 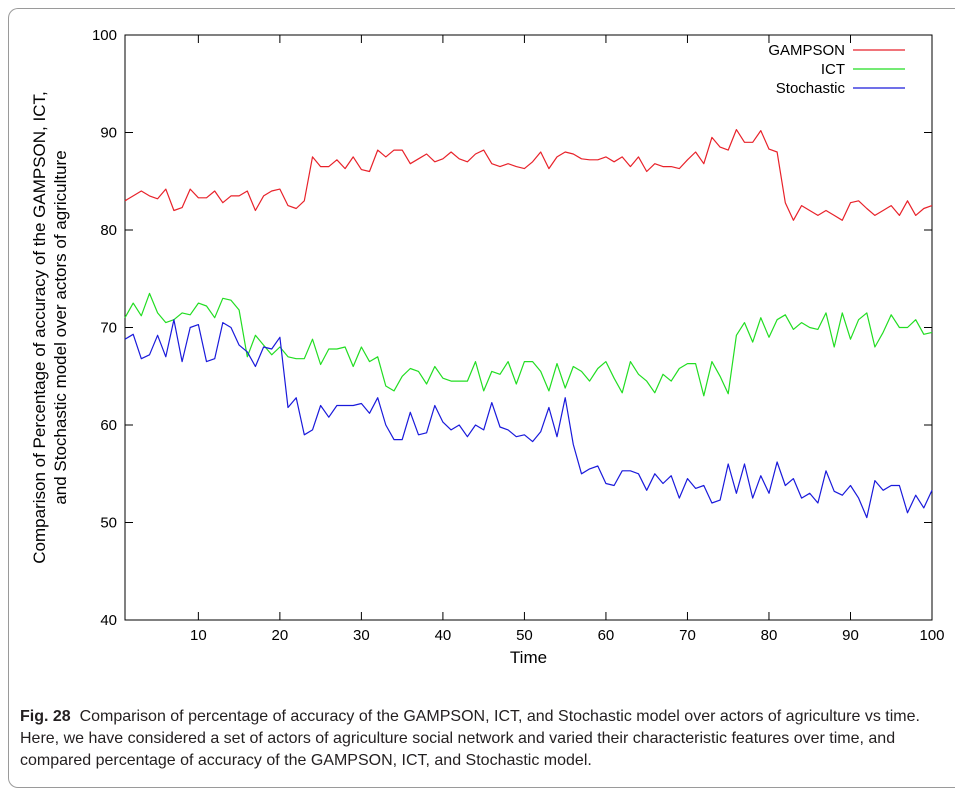 I want to click on legend-label-gampson: GAMPSON, so click(x=806, y=50).